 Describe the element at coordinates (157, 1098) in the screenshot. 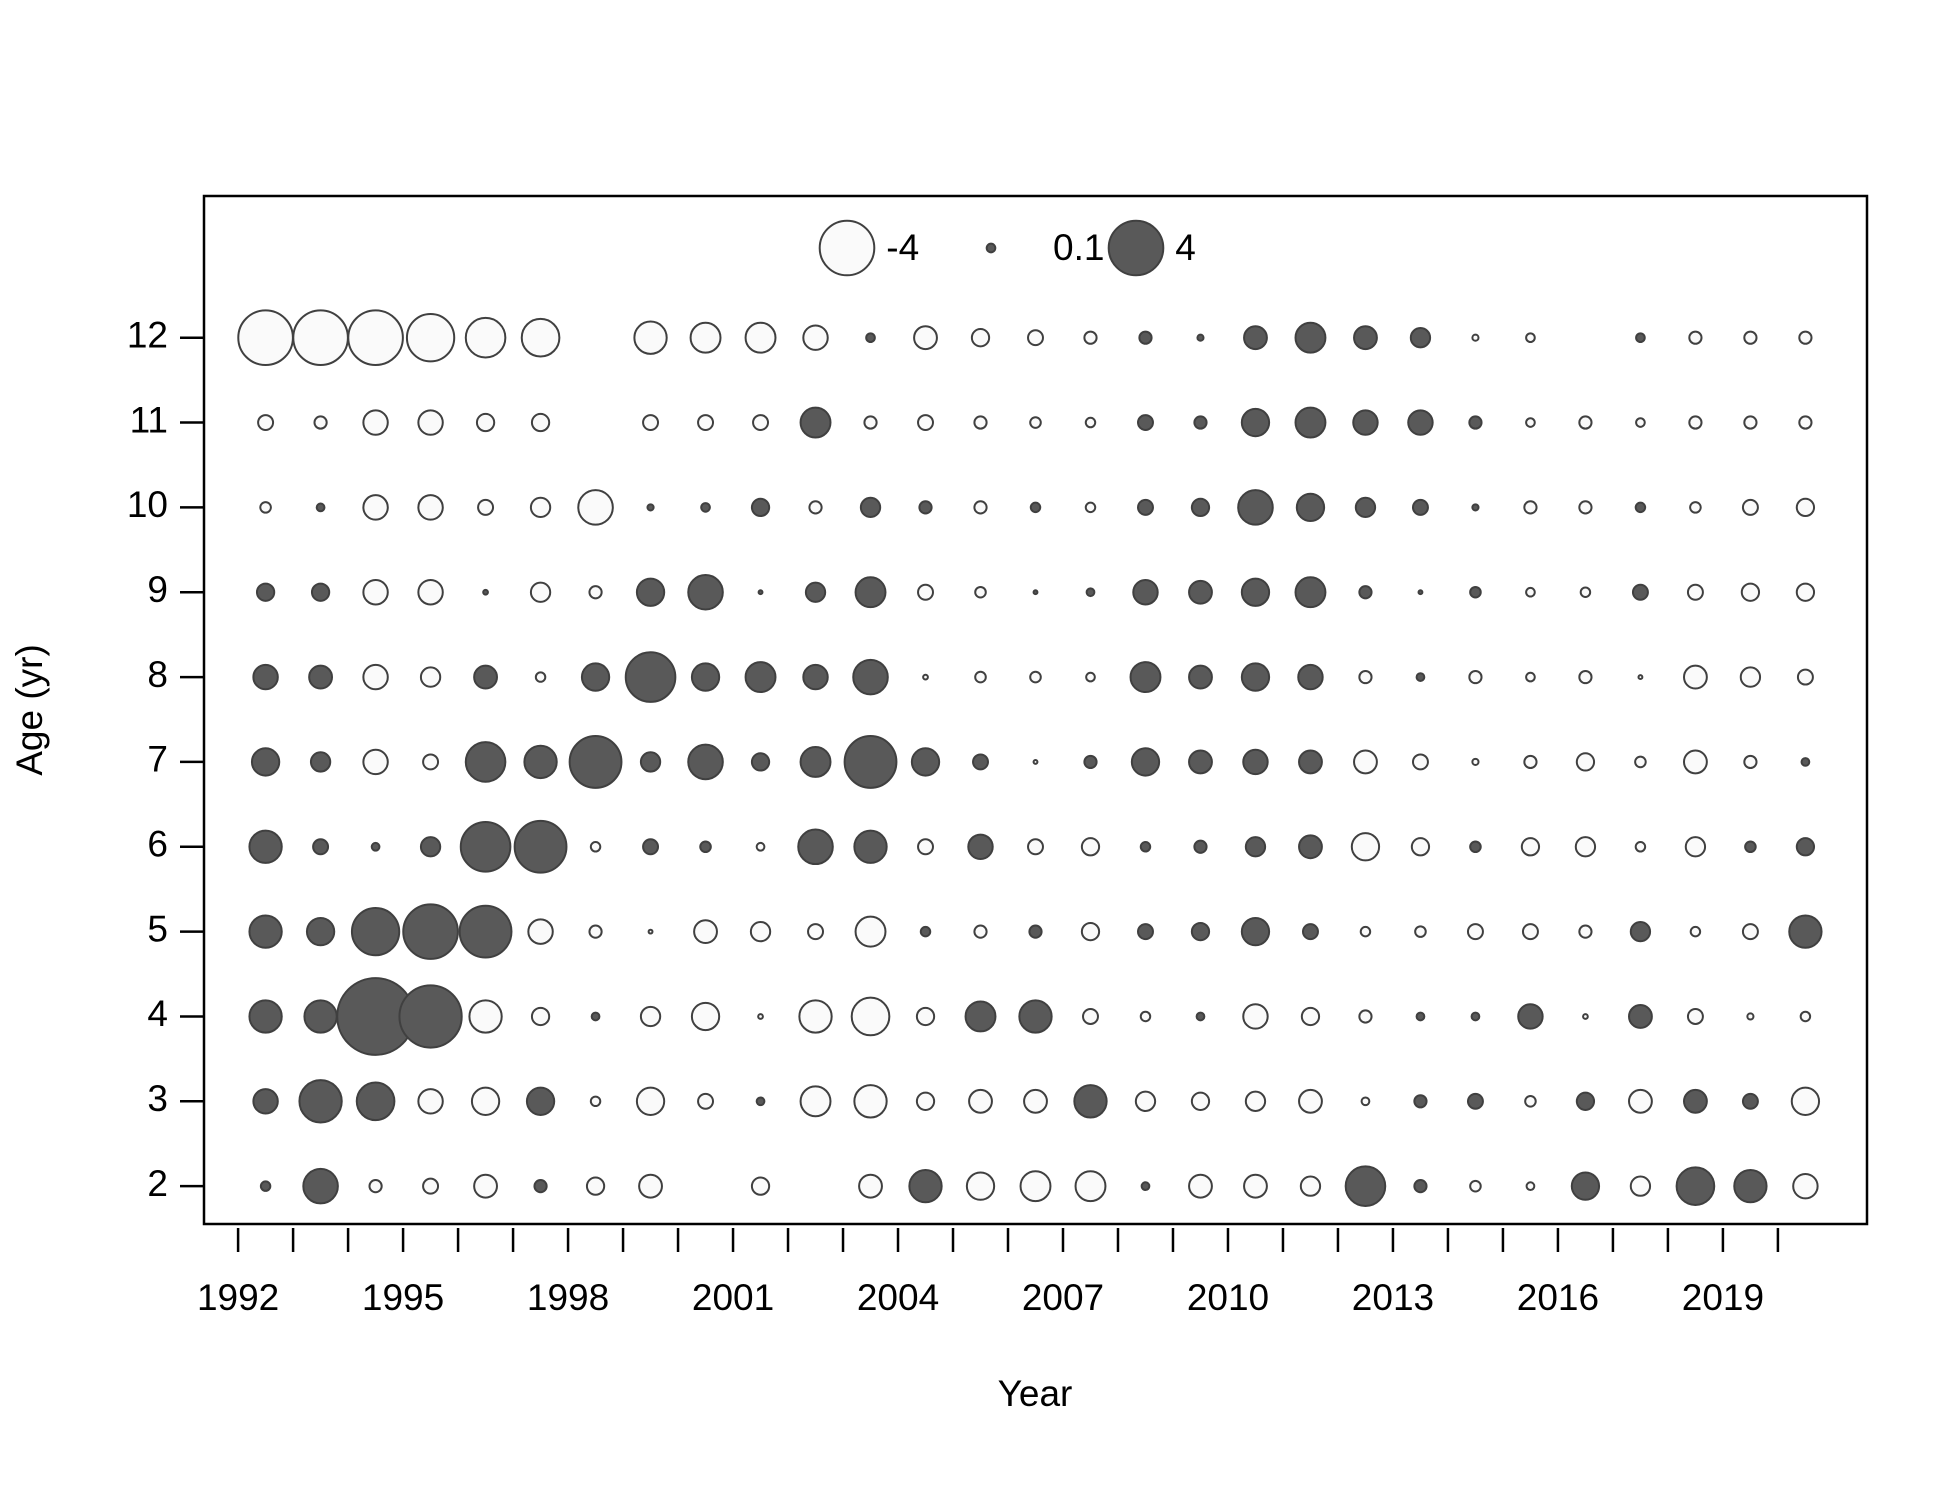

I see `y-tick-label: 3` at that location.